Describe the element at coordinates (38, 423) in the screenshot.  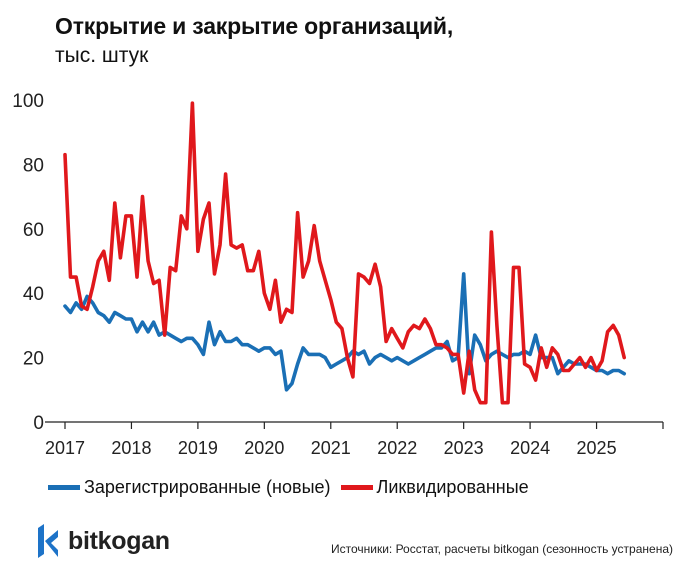
I see `y-tick-label: 0` at that location.